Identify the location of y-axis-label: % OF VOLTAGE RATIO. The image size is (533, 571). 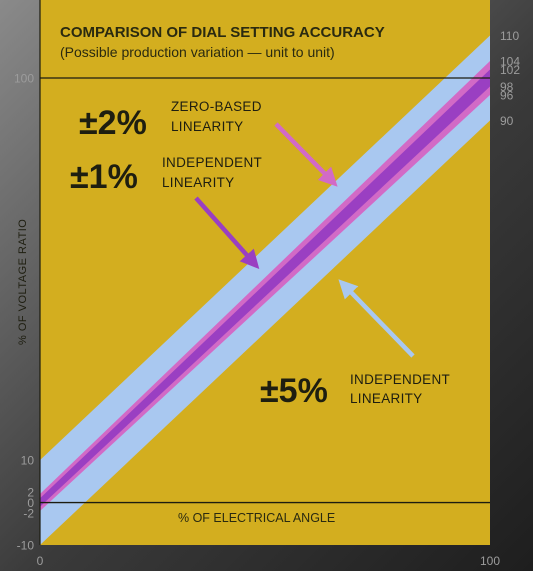
(23, 282).